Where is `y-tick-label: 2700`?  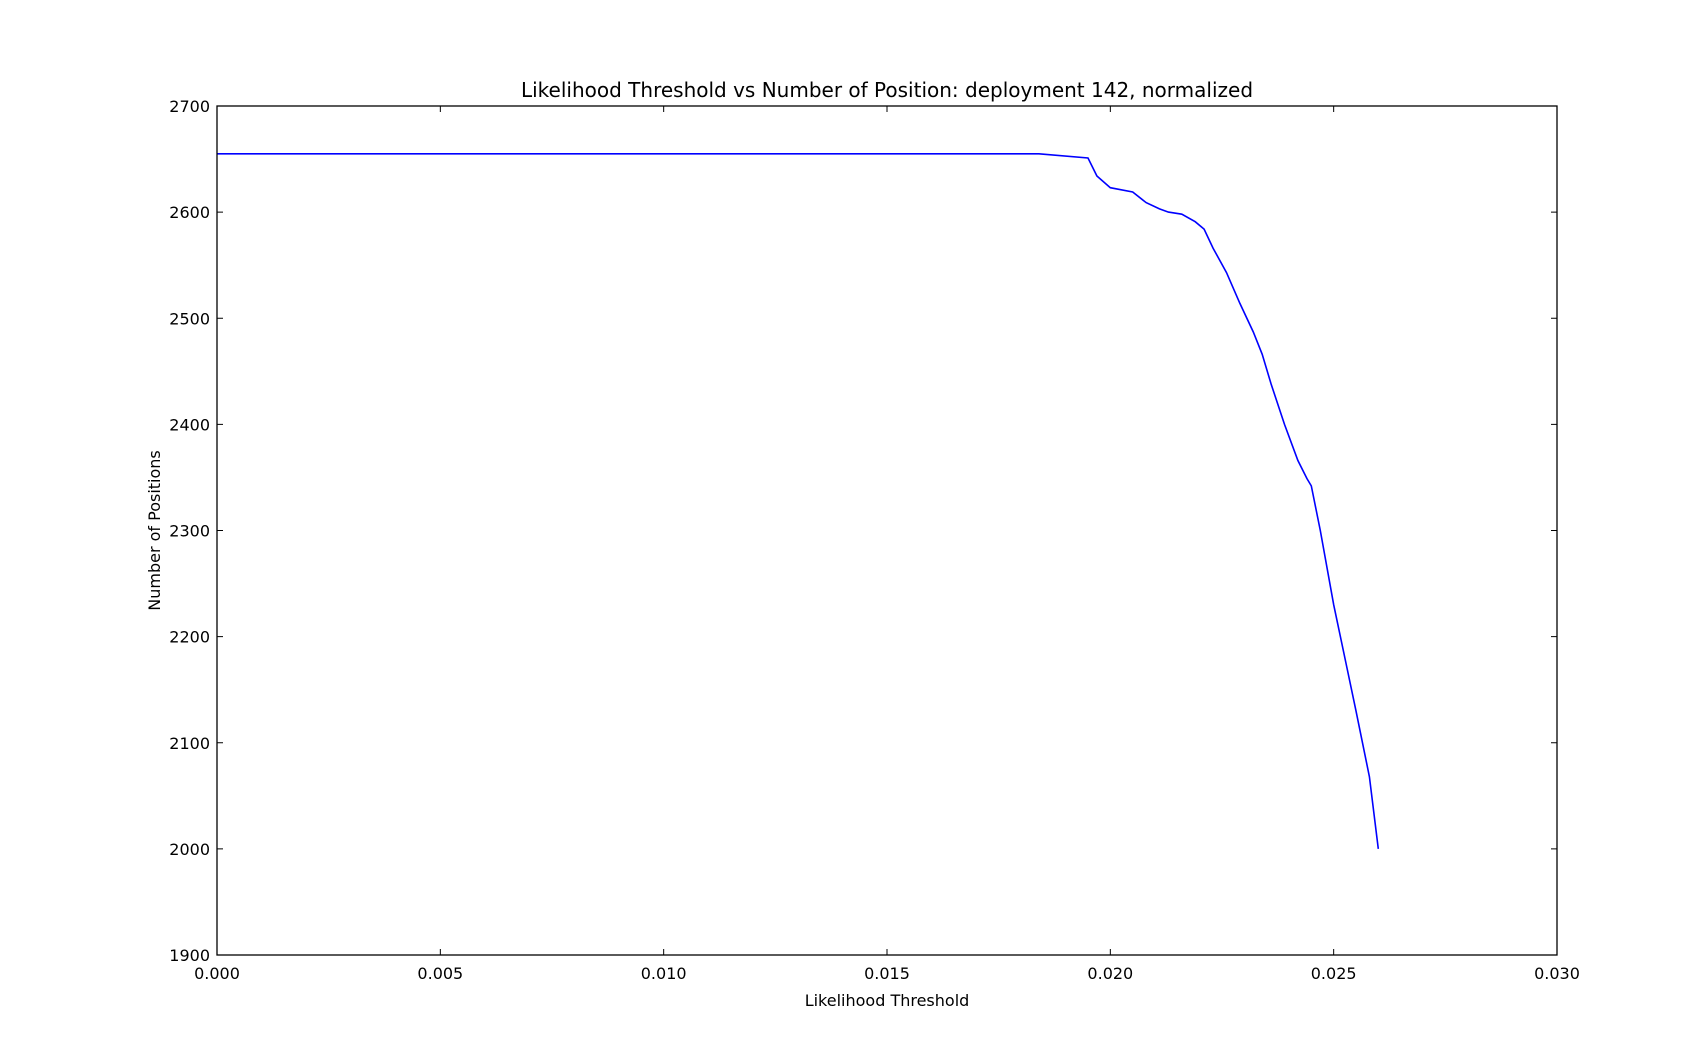
y-tick-label: 2700 is located at coordinates (189, 106).